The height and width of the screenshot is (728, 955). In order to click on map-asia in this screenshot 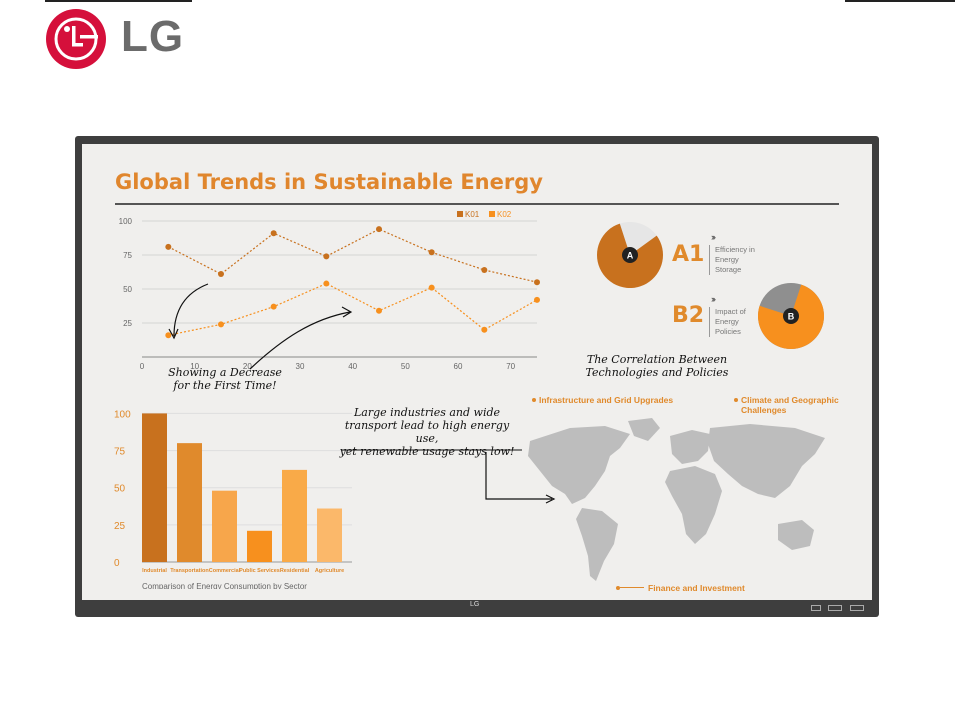, I will do `click(766, 461)`.